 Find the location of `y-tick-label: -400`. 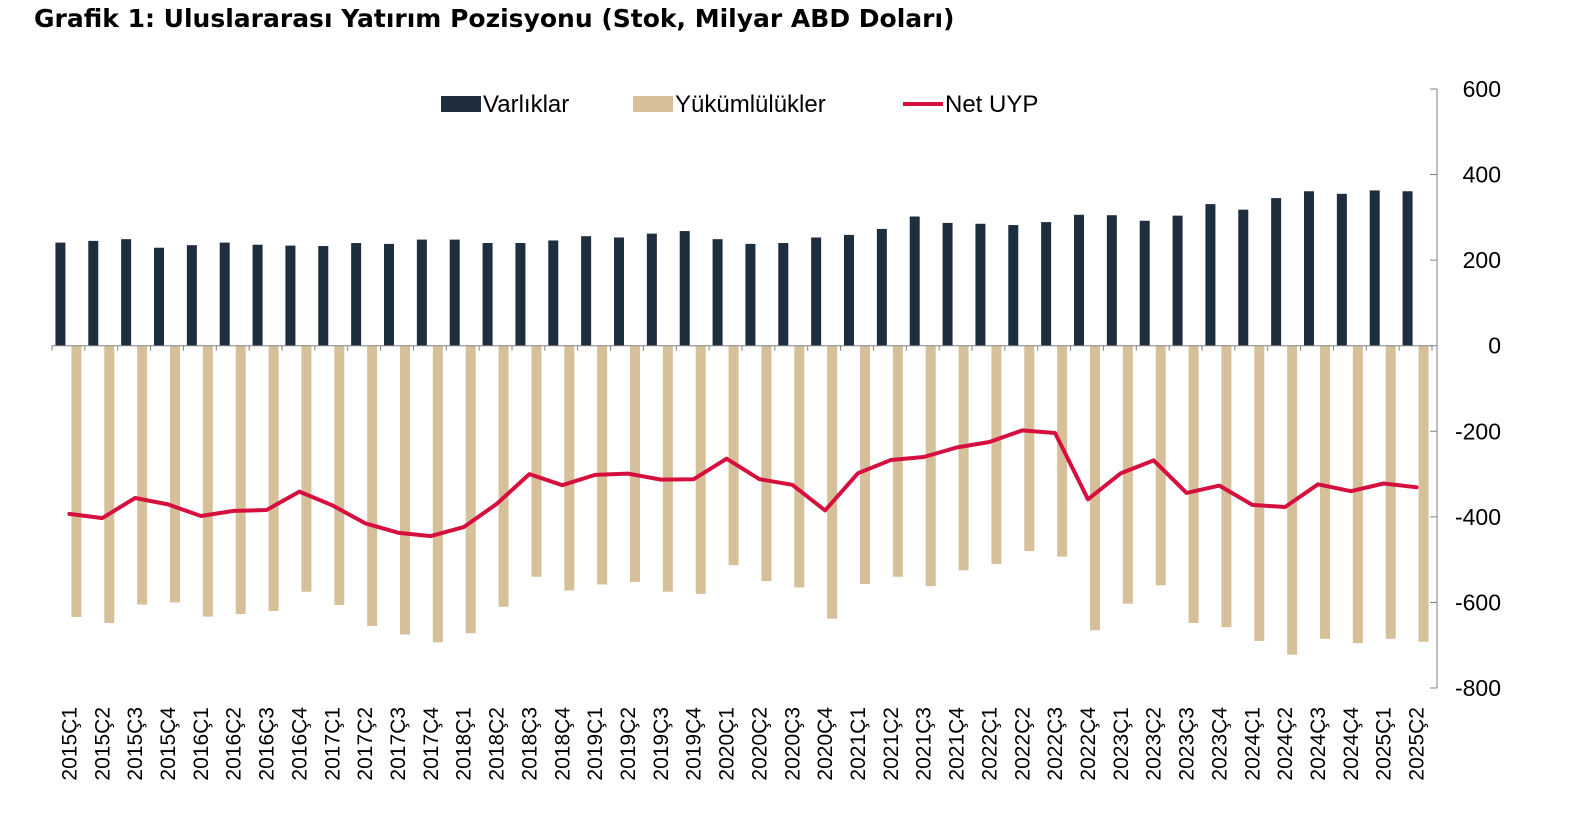

y-tick-label: -400 is located at coordinates (1478, 517).